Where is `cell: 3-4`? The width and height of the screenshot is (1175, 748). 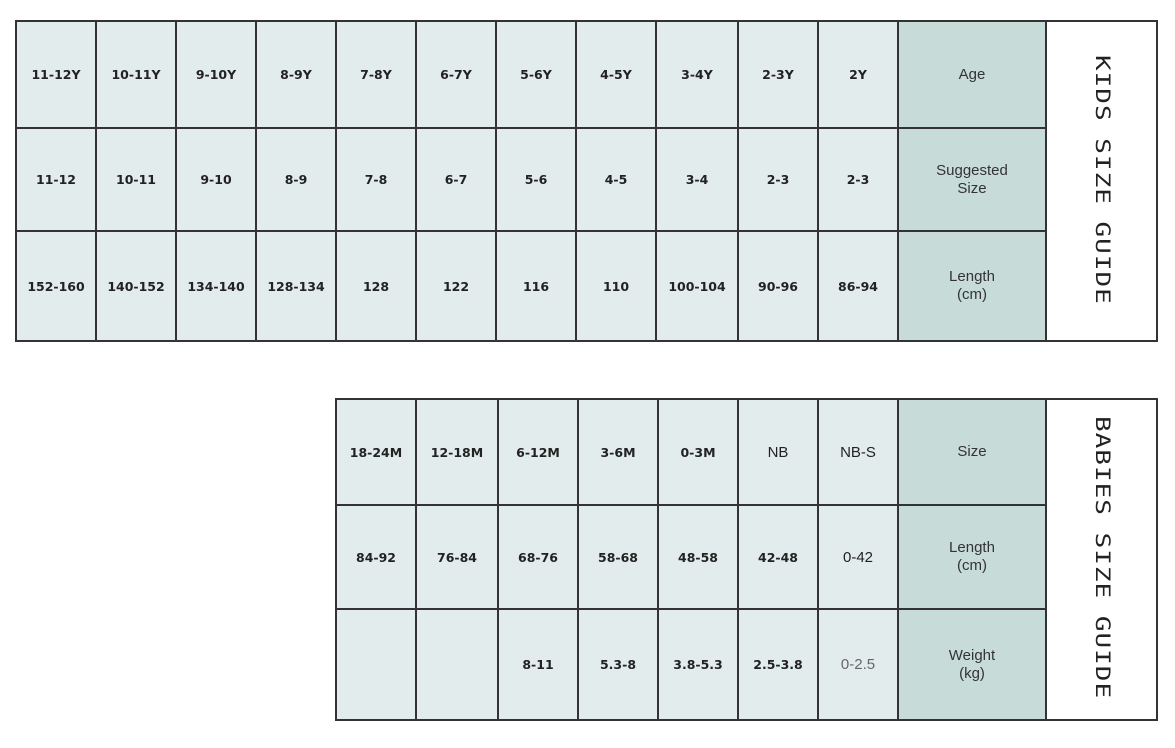
cell: 3-4 is located at coordinates (697, 179).